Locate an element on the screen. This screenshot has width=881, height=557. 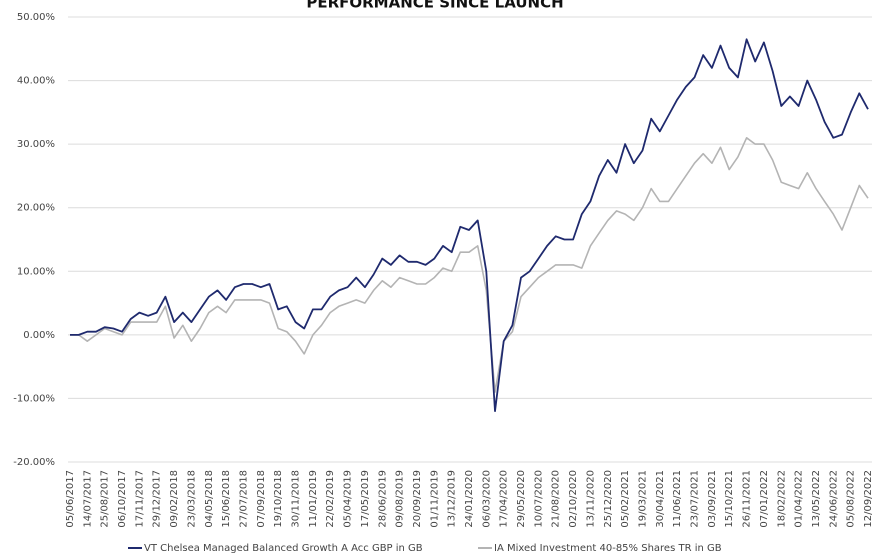
x-tick-label: 03/09/2021 is located at coordinates (712, 499).